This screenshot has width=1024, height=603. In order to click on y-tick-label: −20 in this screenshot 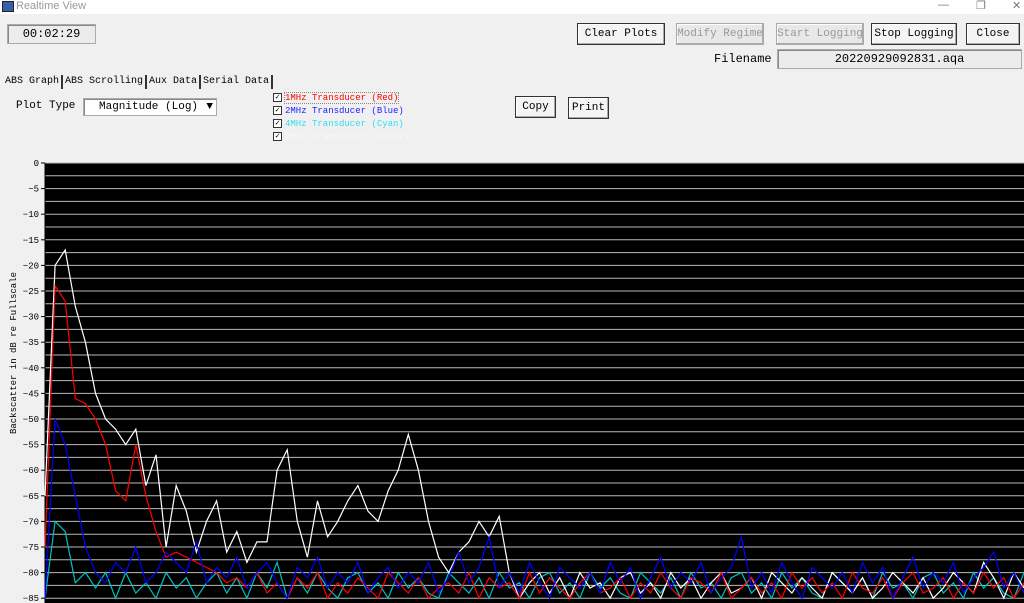, I will do `click(31, 266)`.